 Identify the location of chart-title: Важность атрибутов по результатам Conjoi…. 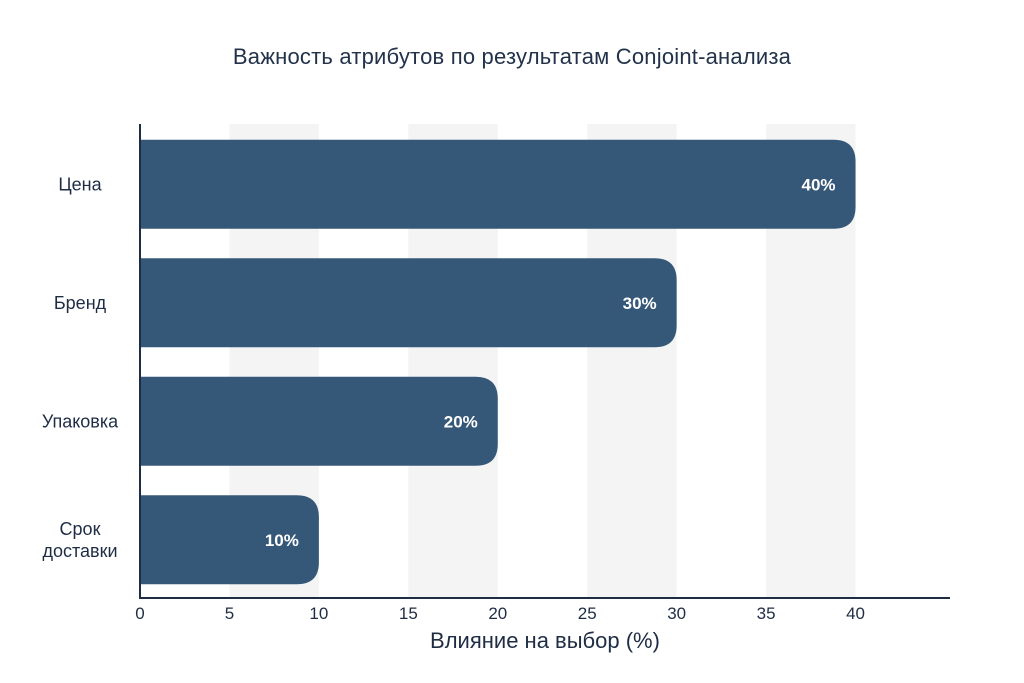
(512, 56).